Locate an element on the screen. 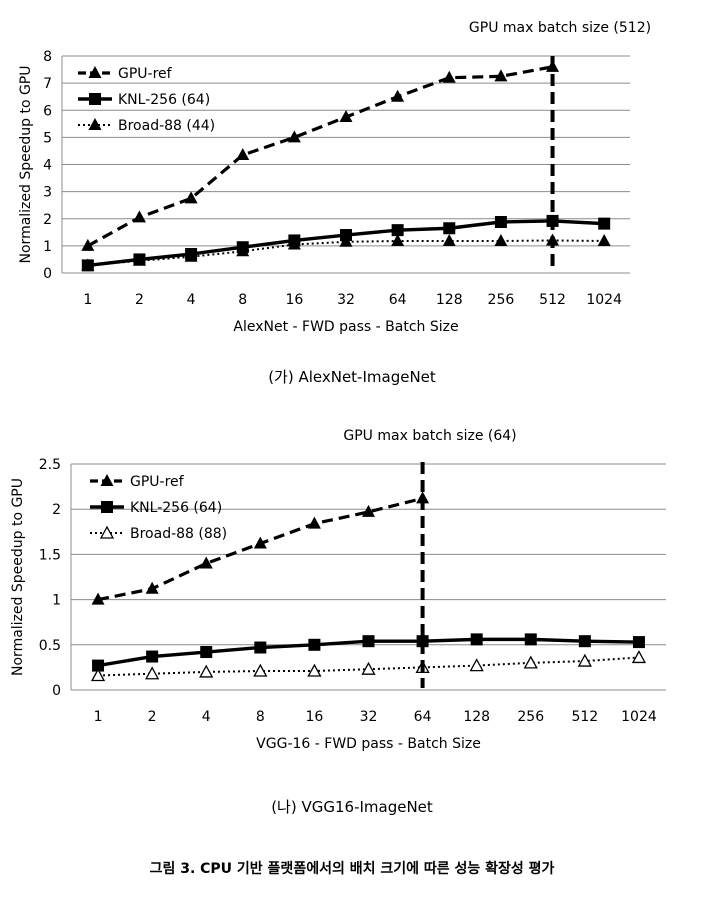 The image size is (704, 898). legend-label: Broad-88 (88) is located at coordinates (178, 534).